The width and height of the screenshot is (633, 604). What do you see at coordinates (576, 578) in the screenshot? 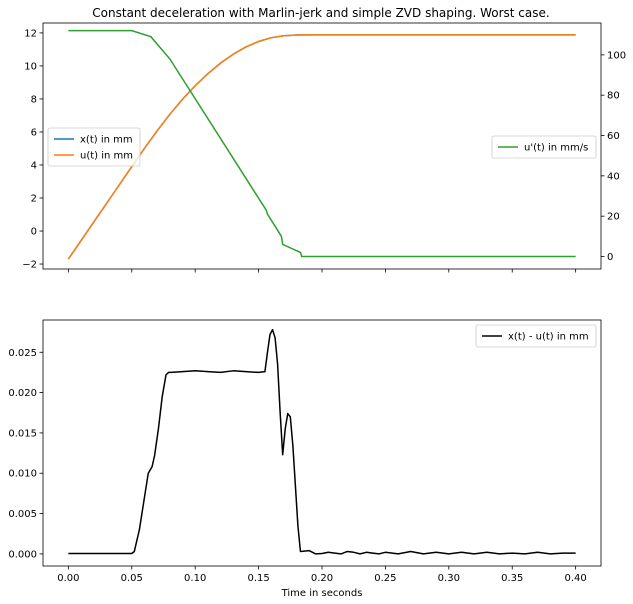
I see `bottom-x-tick-label: 0.40` at bounding box center [576, 578].